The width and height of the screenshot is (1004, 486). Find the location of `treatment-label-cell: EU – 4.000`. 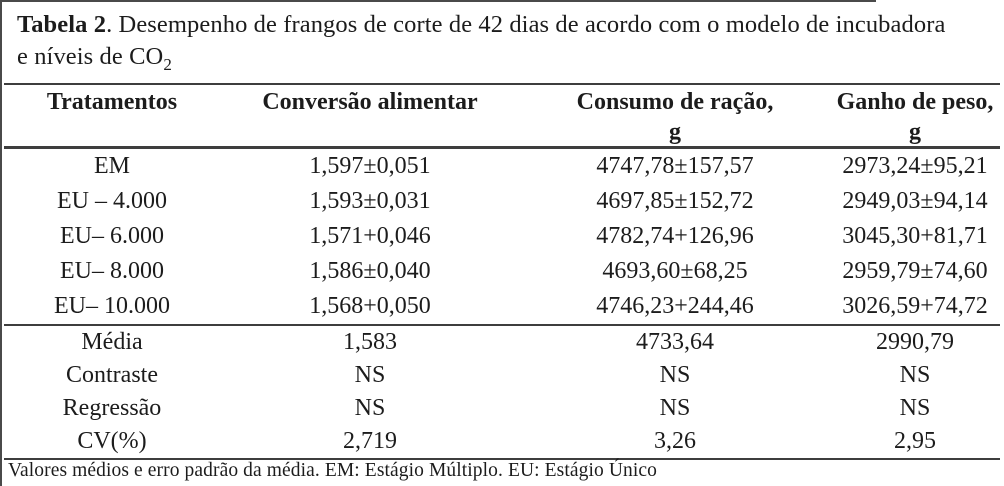

treatment-label-cell: EU – 4.000 is located at coordinates (112, 201).